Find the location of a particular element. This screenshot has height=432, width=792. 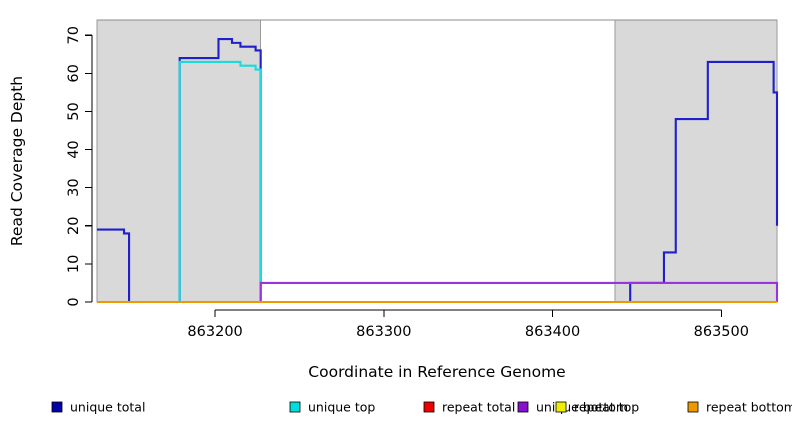

repeat-region-right is located at coordinates (696, 161).